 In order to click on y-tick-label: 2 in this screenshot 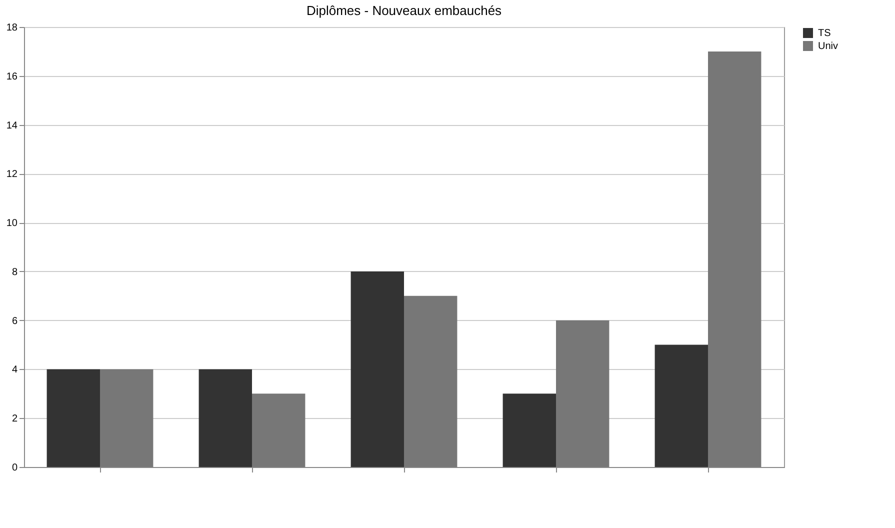, I will do `click(15, 419)`.